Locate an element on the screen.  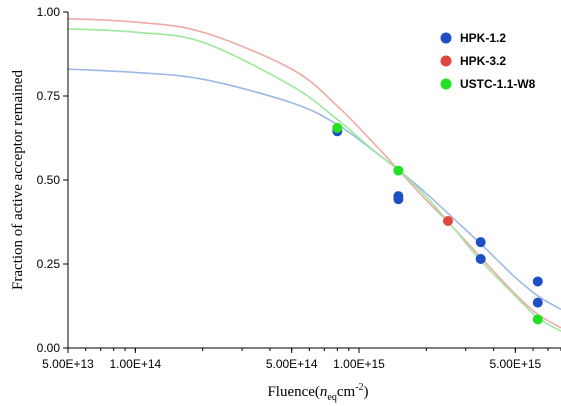
y-tick-label: 0.50 is located at coordinates (49, 180).